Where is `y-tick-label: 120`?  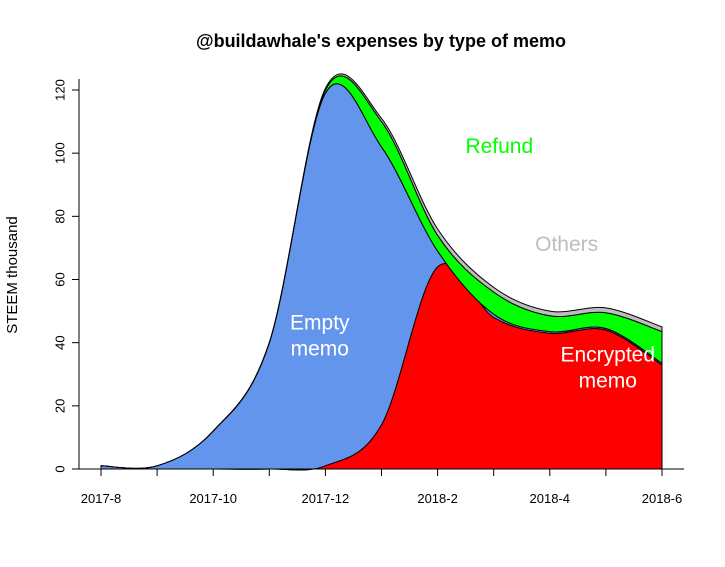
y-tick-label: 120 is located at coordinates (60, 90).